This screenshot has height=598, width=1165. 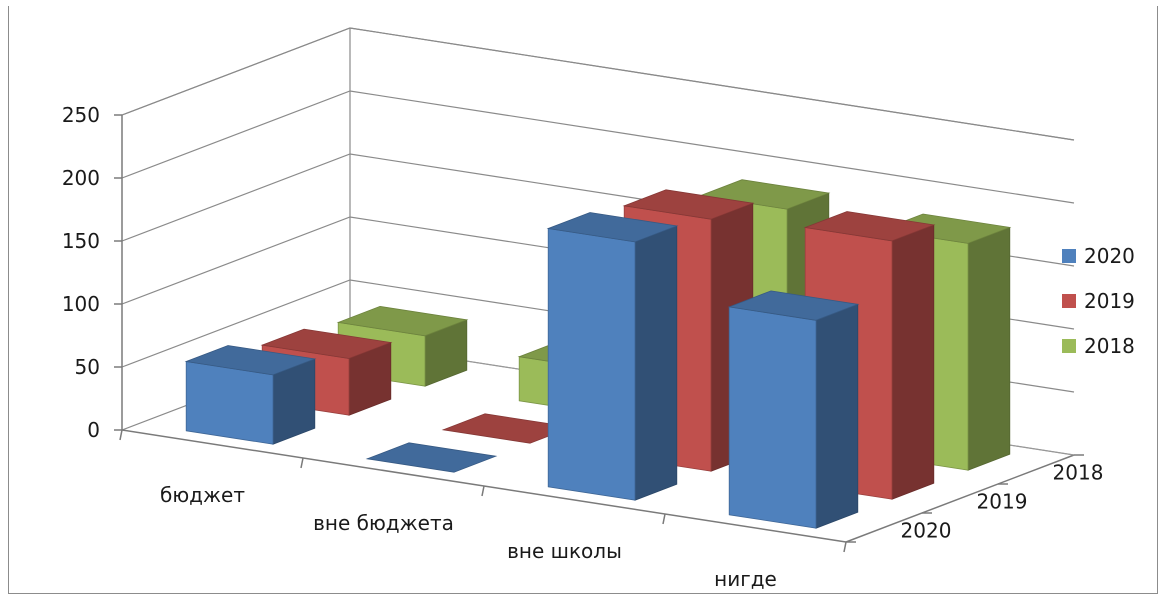 I want to click on legend-label: 2020, so click(x=1109, y=256).